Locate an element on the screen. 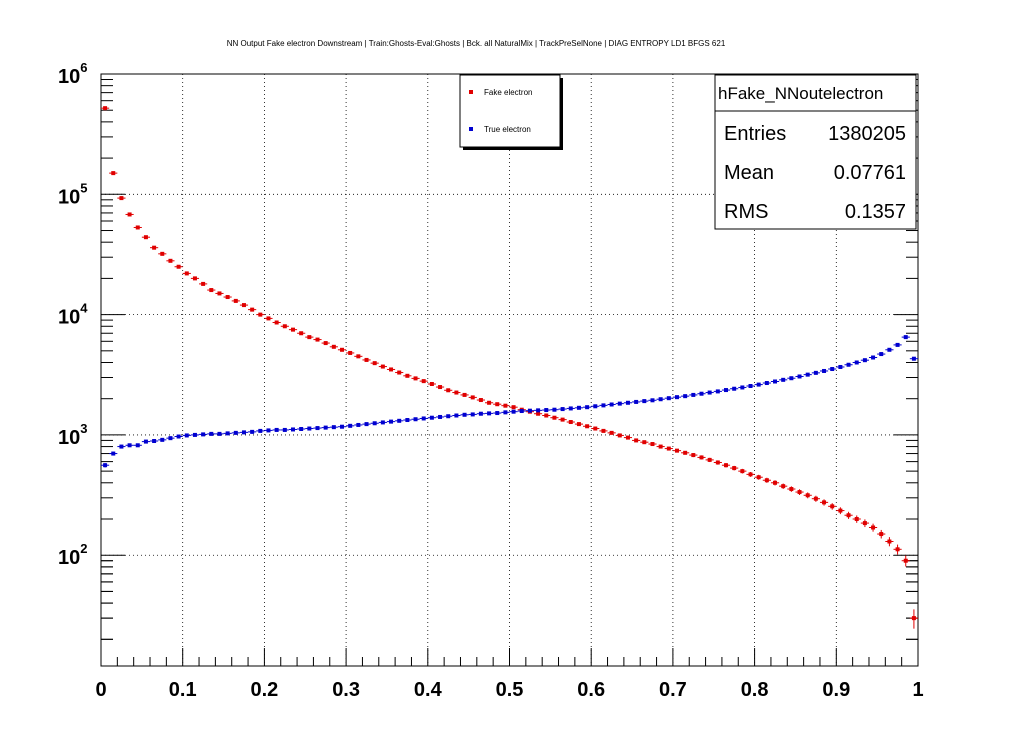 The height and width of the screenshot is (740, 1020). stats-rms-value: 0.1357 is located at coordinates (875, 212).